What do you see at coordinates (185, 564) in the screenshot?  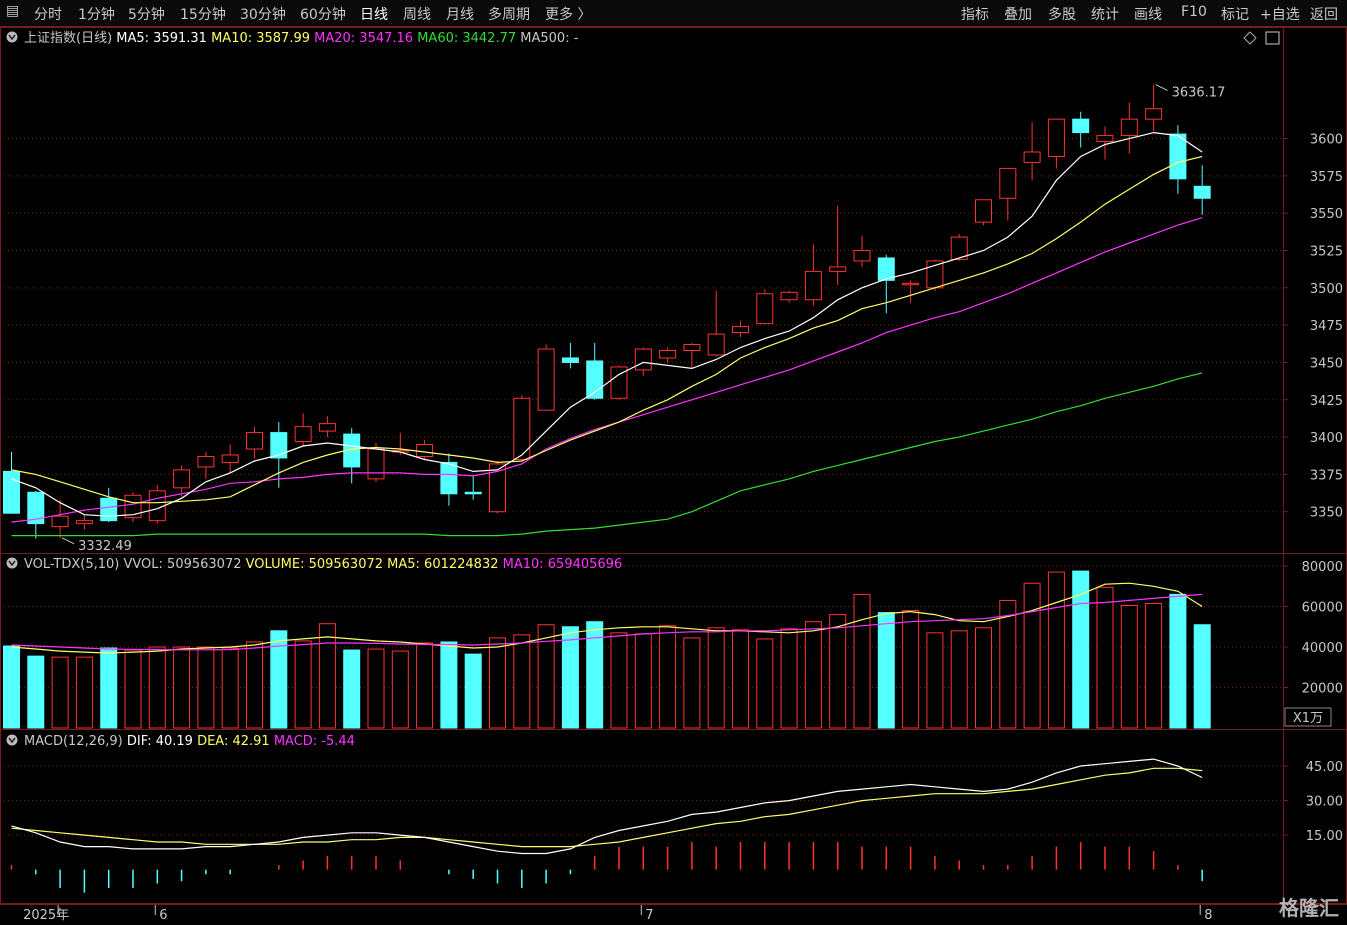 I see `volume-legend-item: VVOL: 509563072` at bounding box center [185, 564].